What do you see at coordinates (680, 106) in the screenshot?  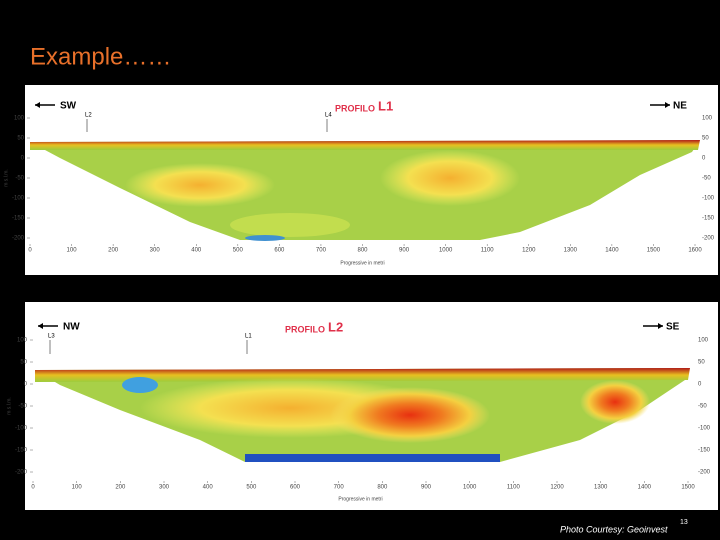 I see `direction-right: NE` at bounding box center [680, 106].